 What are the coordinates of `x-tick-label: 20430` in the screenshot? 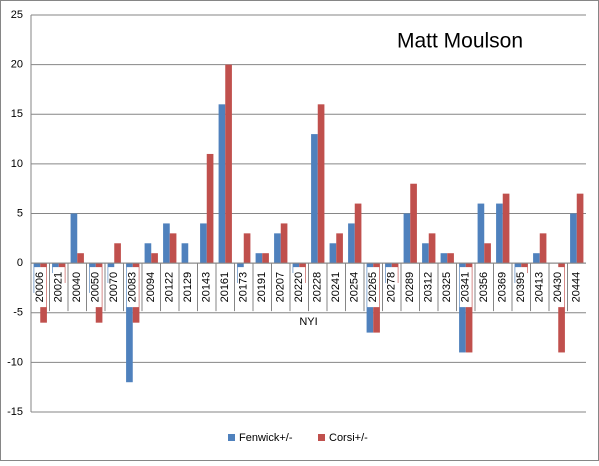 It's located at (558, 287).